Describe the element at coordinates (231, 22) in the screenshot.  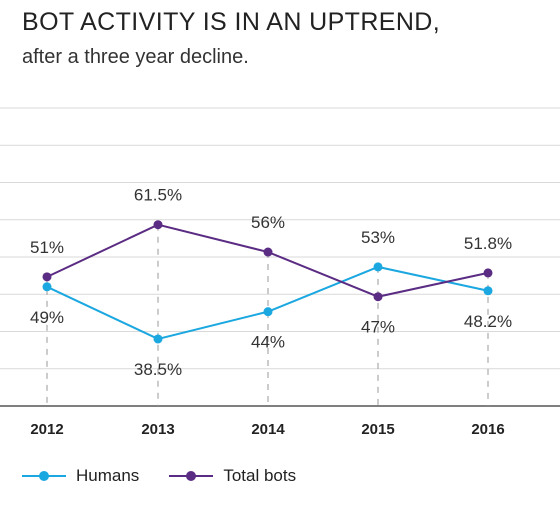
I see `chart-title: BOT ACTIVITY IS IN AN UPTREND,` at that location.